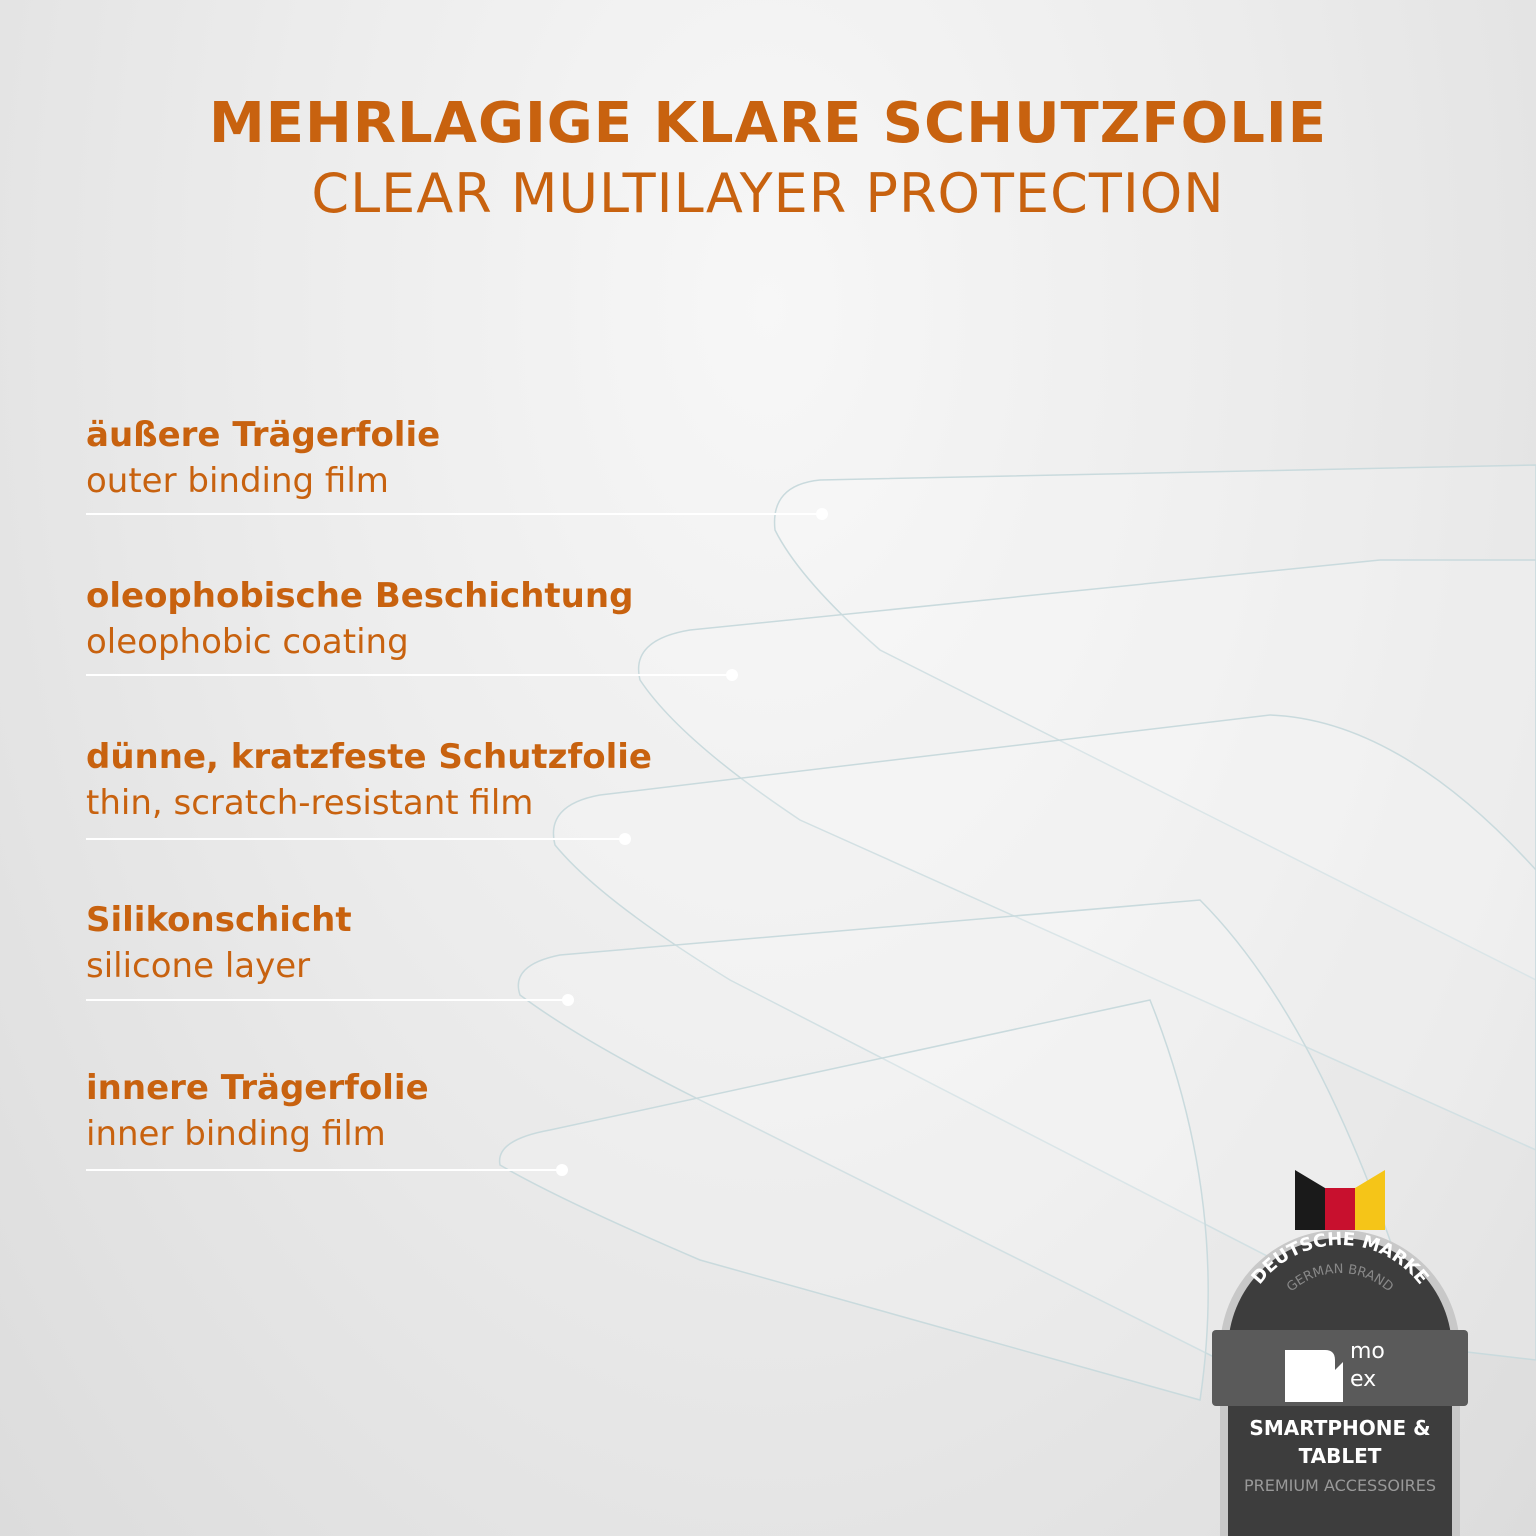 This screenshot has width=1536, height=1536. What do you see at coordinates (1340, 1456) in the screenshot?
I see `badge-line-2: TABLET` at bounding box center [1340, 1456].